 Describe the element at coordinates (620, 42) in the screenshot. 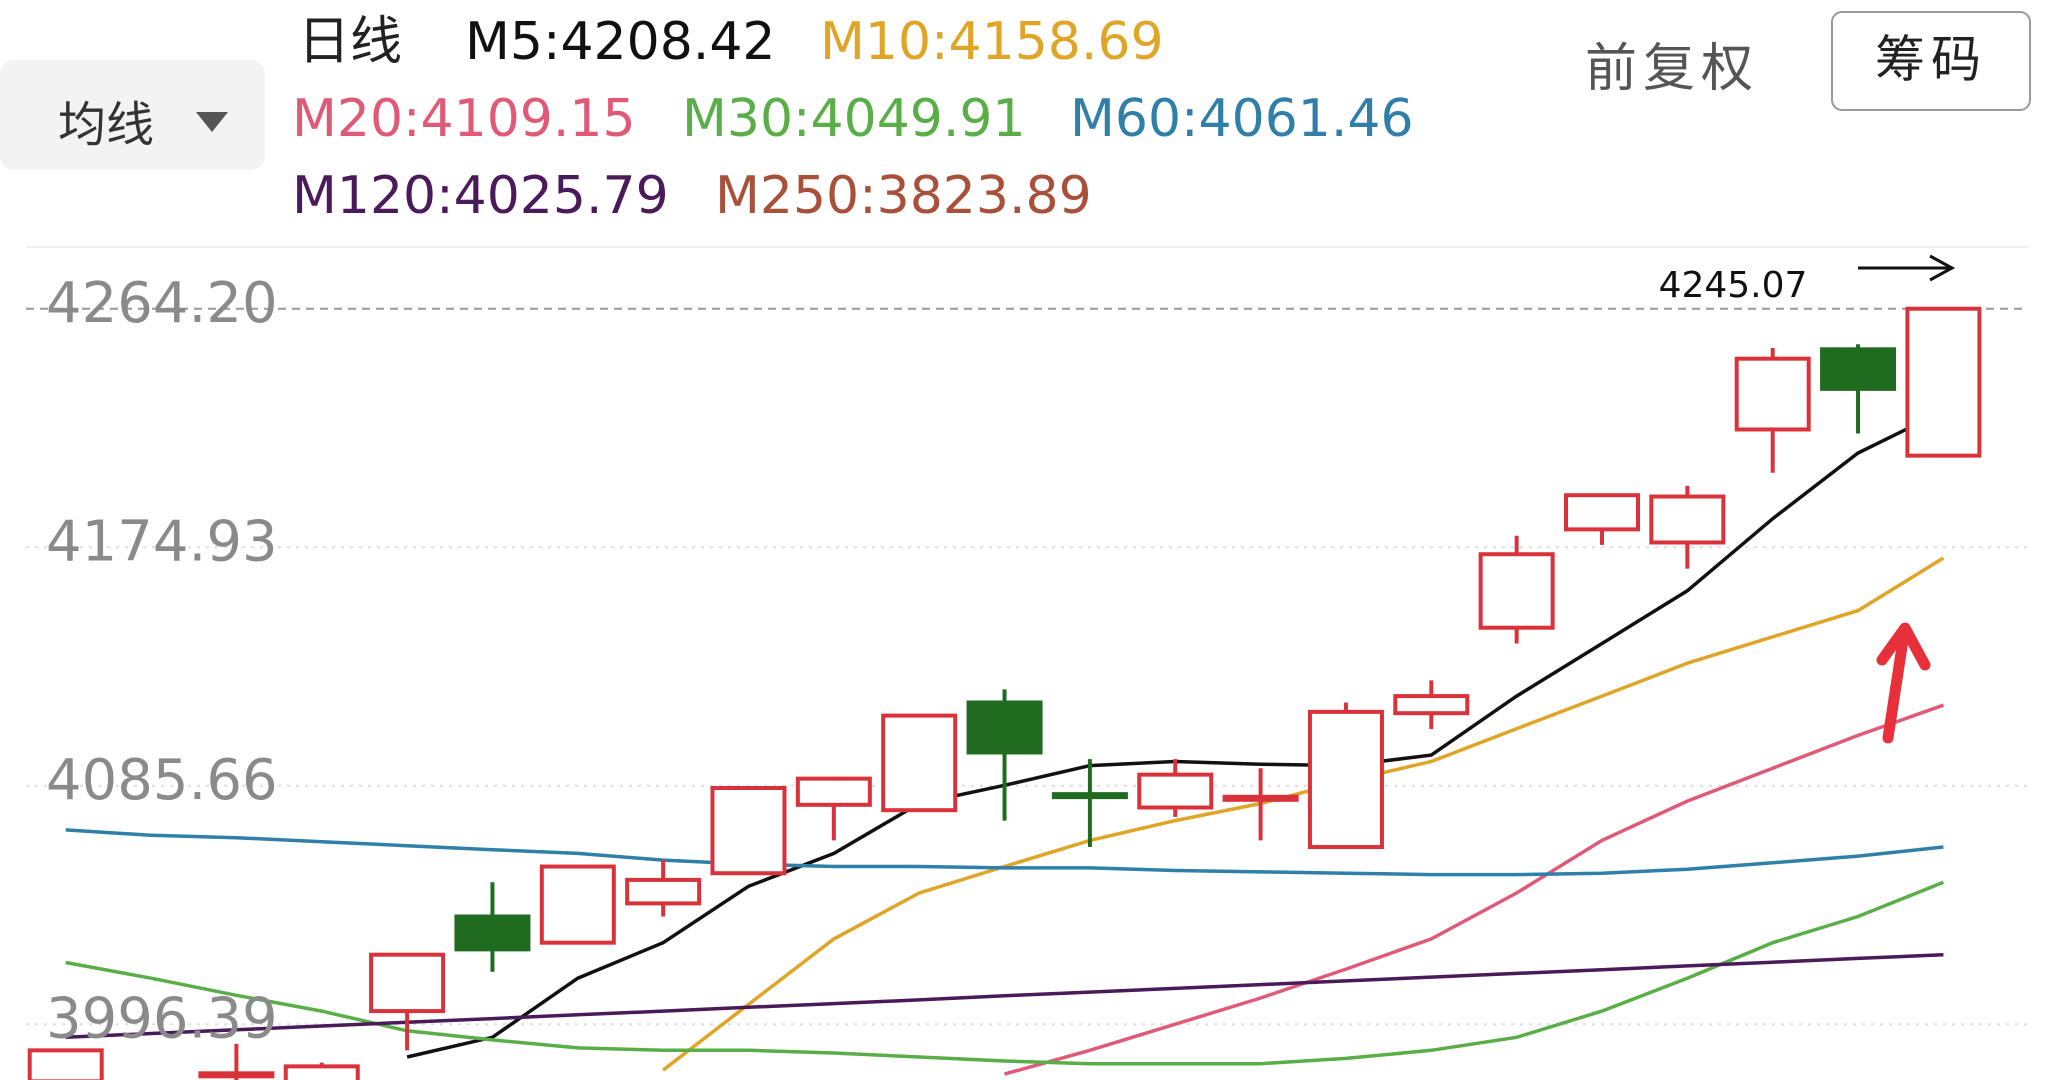

I see `legend-entry: M5:4208.42` at that location.